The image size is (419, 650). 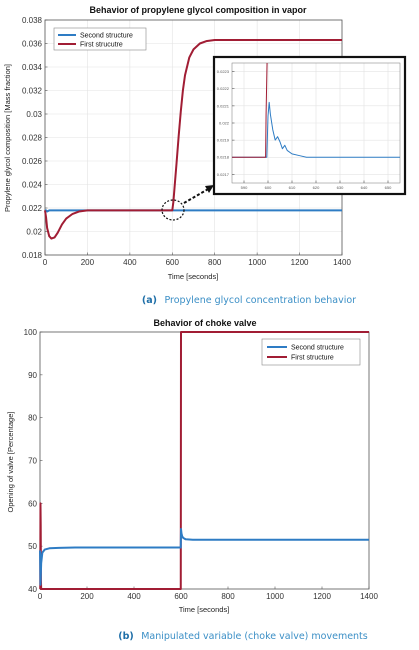 I want to click on caption-a-label: (a), so click(x=149, y=300).